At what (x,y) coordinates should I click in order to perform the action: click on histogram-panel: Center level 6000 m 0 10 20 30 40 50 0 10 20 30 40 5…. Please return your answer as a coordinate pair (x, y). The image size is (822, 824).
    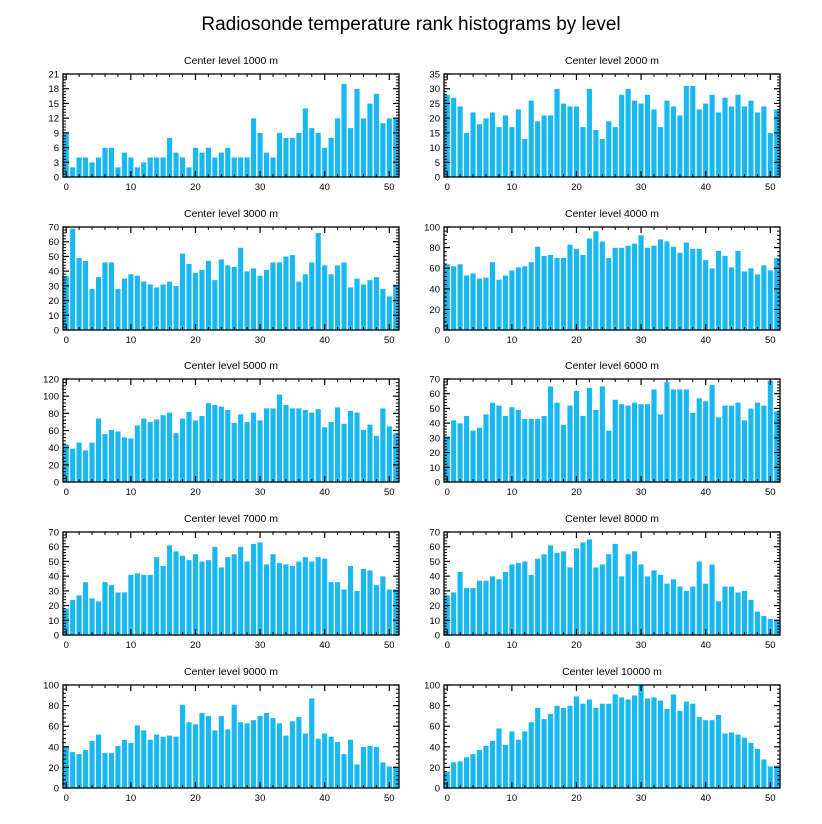
    Looking at the image, I should click on (605, 429).